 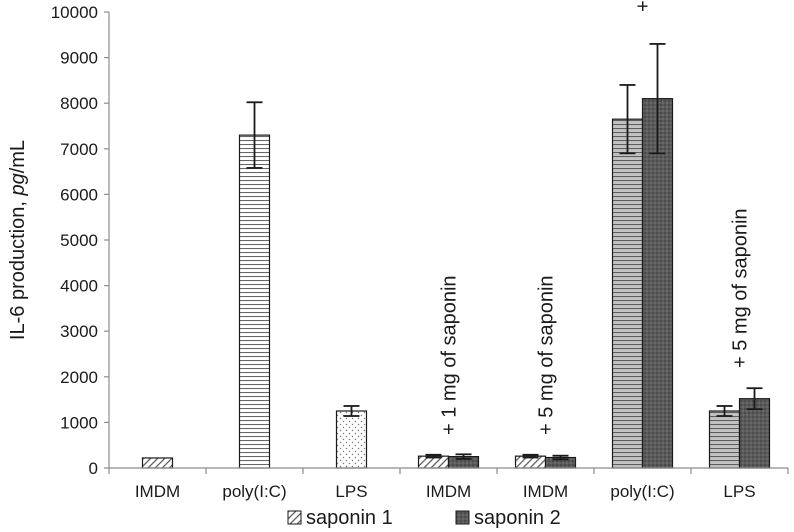 I want to click on y-tick-label: 5000, so click(x=79, y=240).